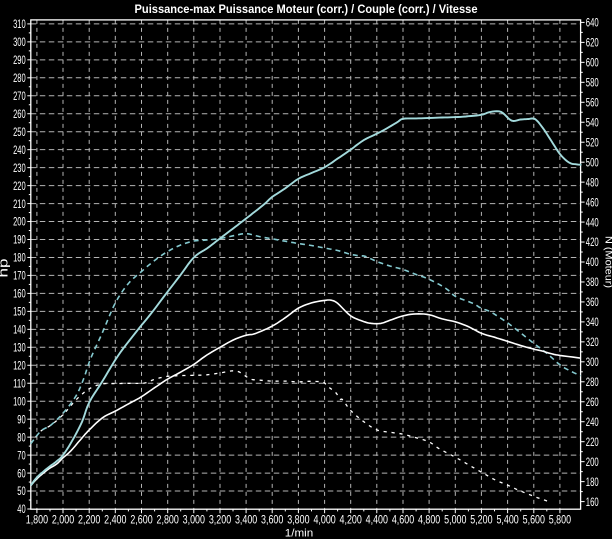  Describe the element at coordinates (592, 322) in the screenshot. I see `svg-text: 340` at that location.